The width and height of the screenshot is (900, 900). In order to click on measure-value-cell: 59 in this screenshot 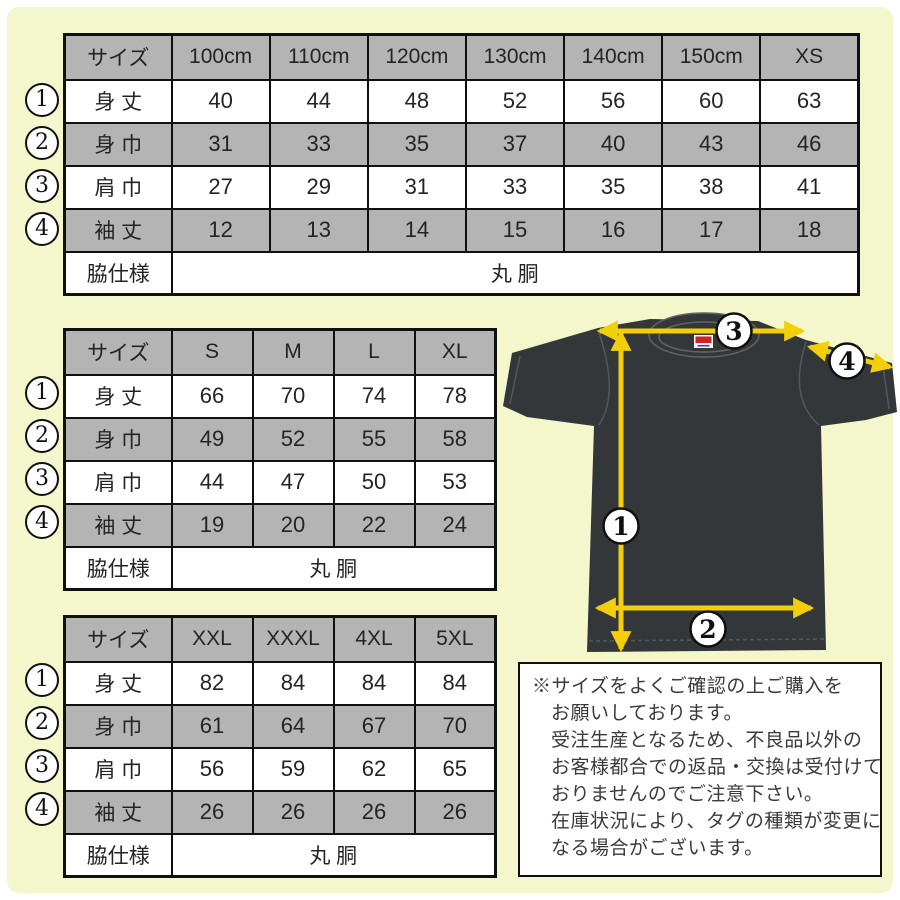, I will do `click(293, 769)`.